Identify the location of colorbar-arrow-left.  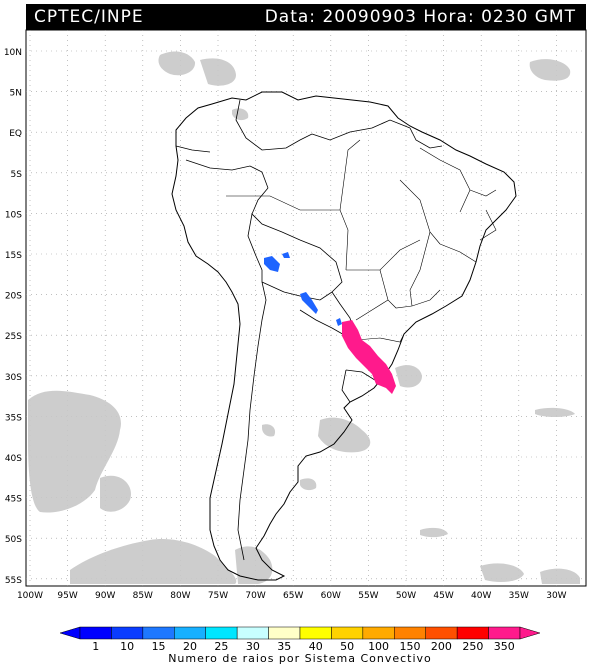
(70, 633).